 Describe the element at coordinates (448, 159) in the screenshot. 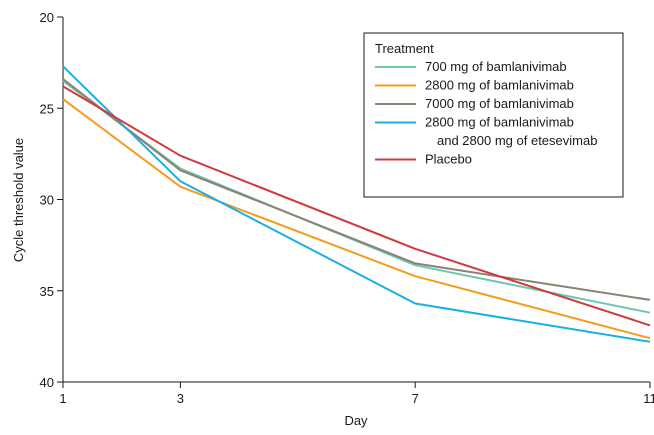

I see `legend-label: Placebo` at that location.